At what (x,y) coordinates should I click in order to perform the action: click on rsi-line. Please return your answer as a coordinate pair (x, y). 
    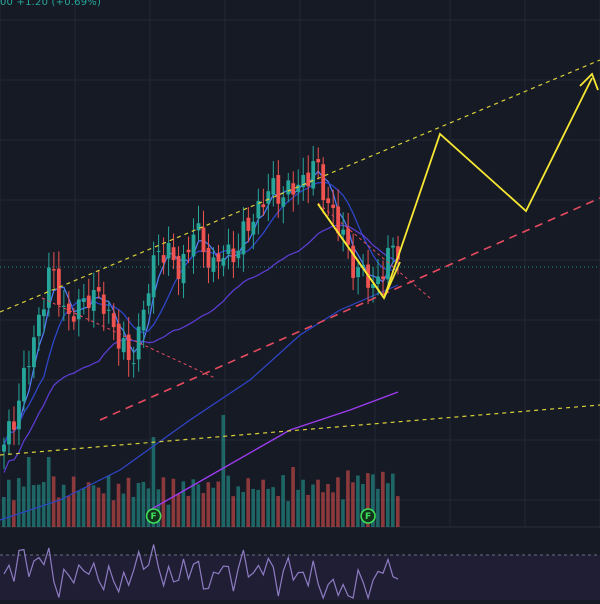
    Looking at the image, I should click on (201, 572).